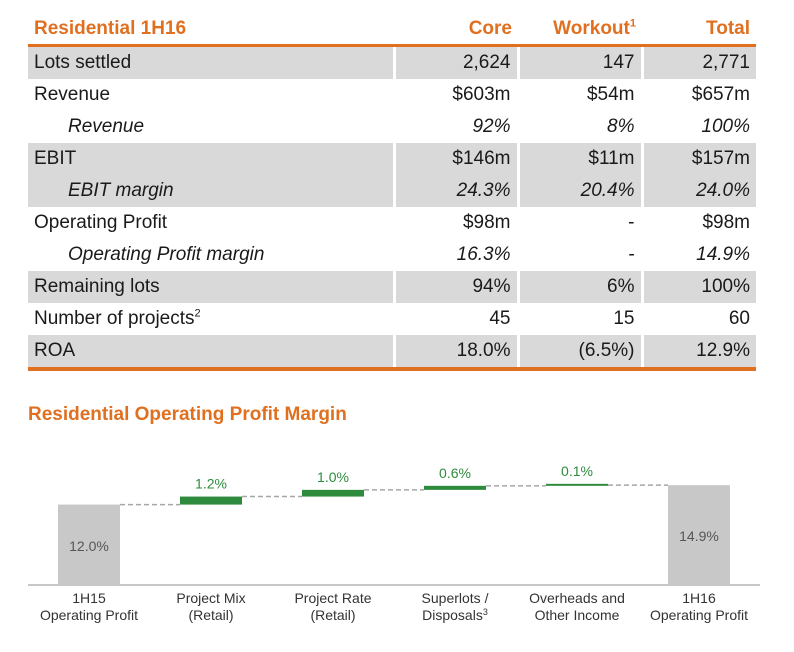  Describe the element at coordinates (491, 126) in the screenshot. I see `core-value-text: 92%` at that location.